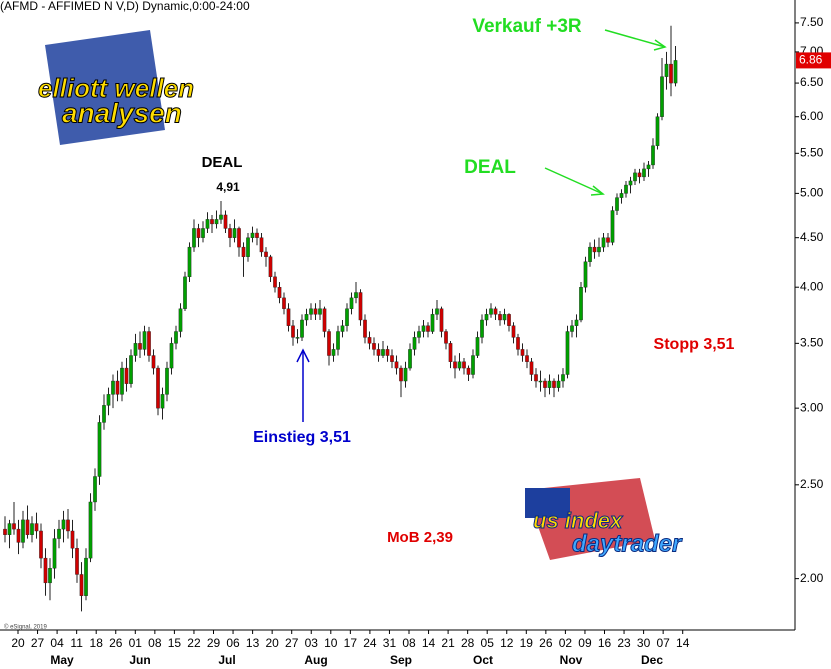  What do you see at coordinates (605, 112) in the screenshot?
I see `arrows` at bounding box center [605, 112].